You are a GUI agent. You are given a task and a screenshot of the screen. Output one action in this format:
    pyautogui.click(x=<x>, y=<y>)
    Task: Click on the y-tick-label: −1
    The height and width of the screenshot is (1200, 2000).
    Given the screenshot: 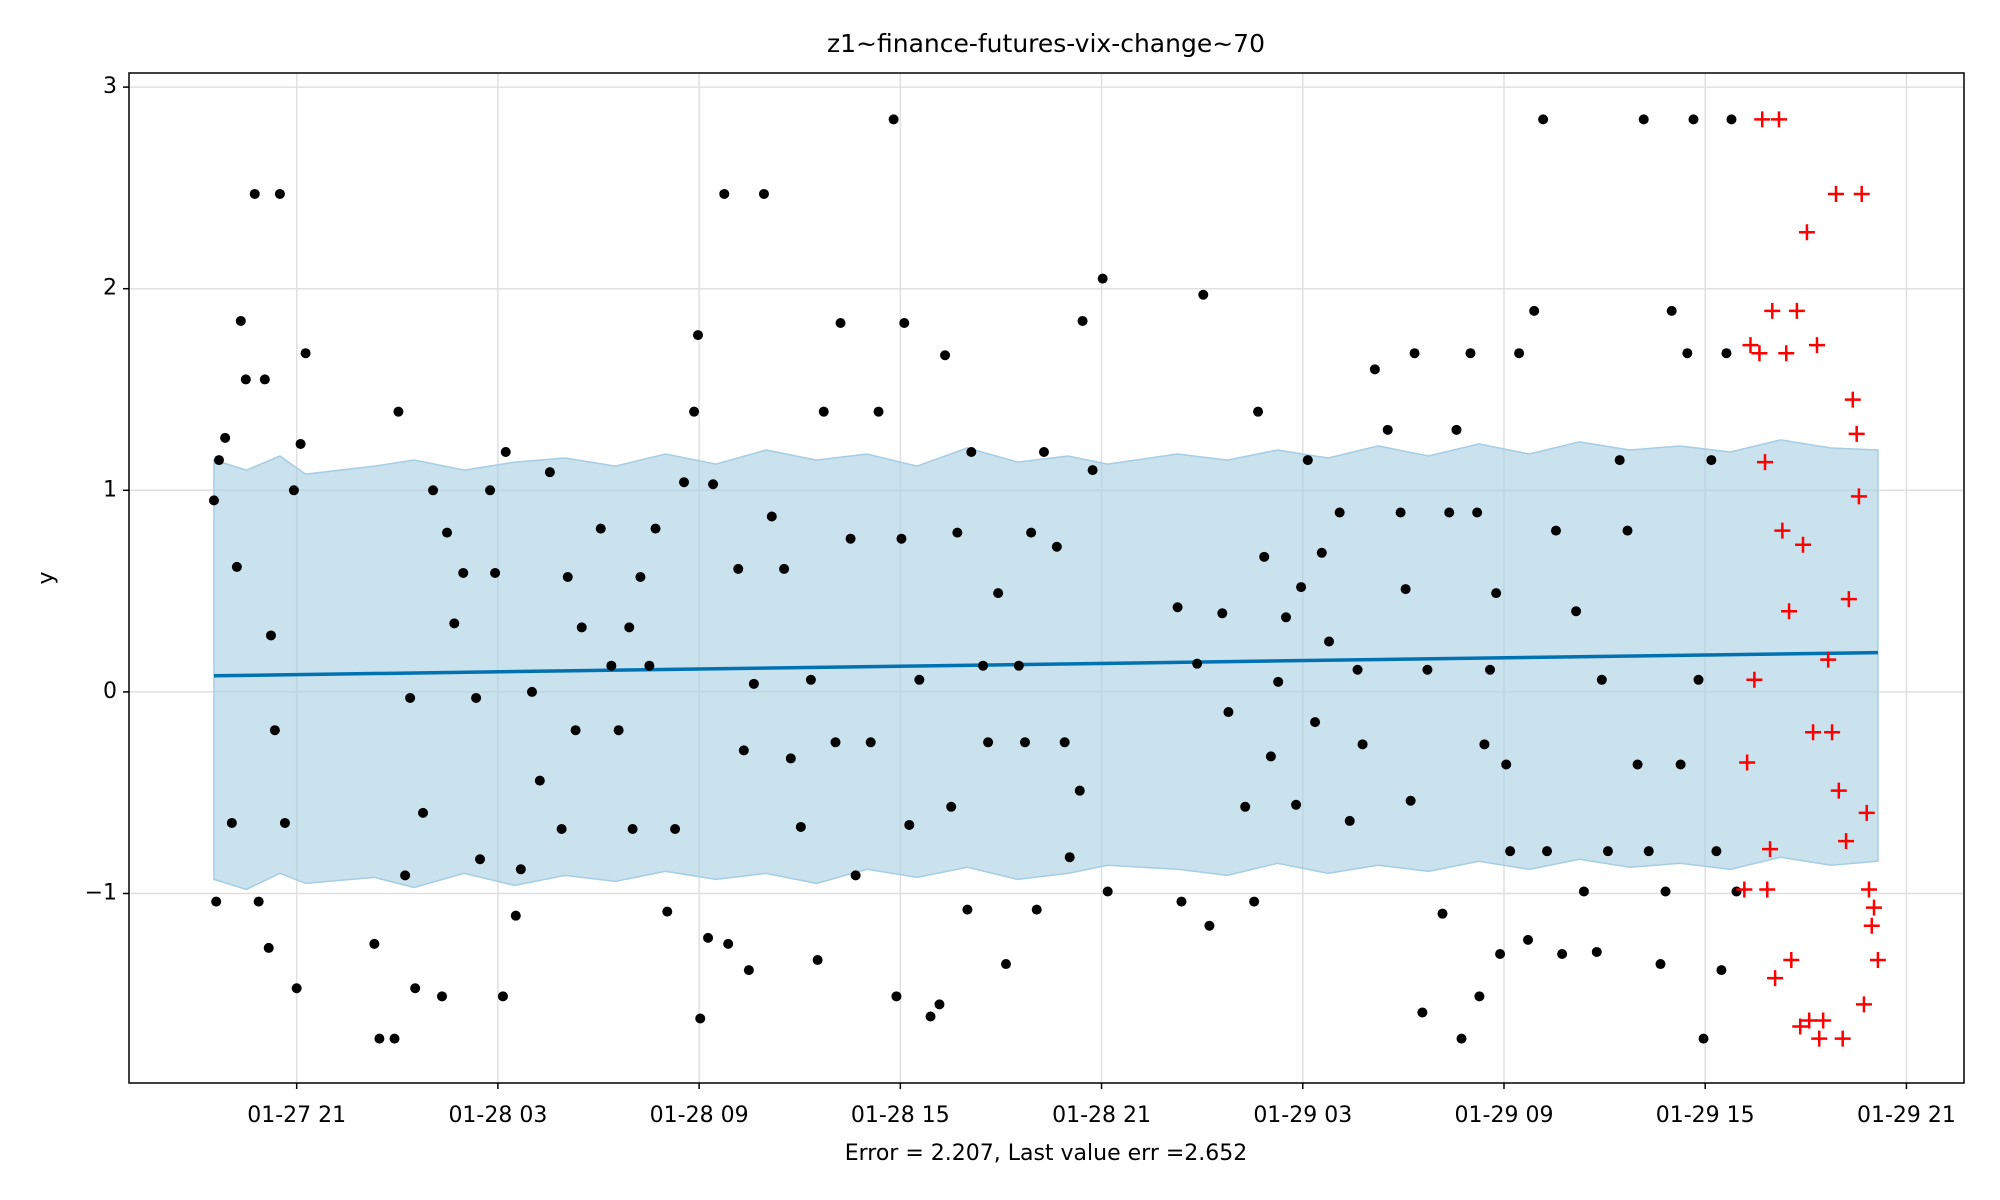 What is the action you would take?
    pyautogui.click(x=101, y=892)
    